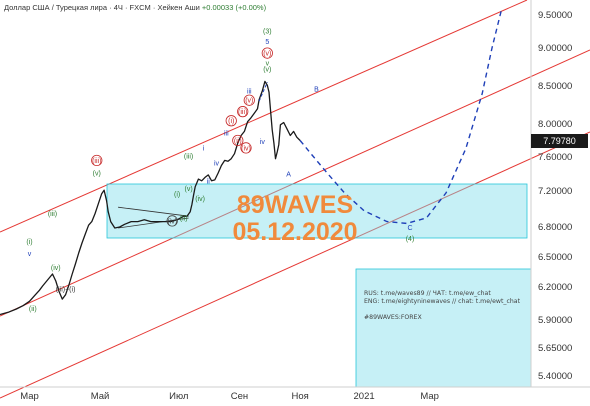  What do you see at coordinates (295, 232) in the screenshot?
I see `watermark-line-2: 05.12.2020` at bounding box center [295, 232].